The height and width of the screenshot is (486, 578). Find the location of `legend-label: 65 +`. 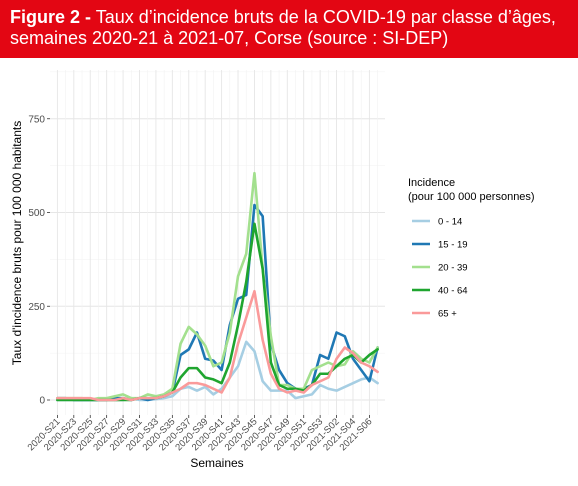

legend-label: 65 + is located at coordinates (447, 314).